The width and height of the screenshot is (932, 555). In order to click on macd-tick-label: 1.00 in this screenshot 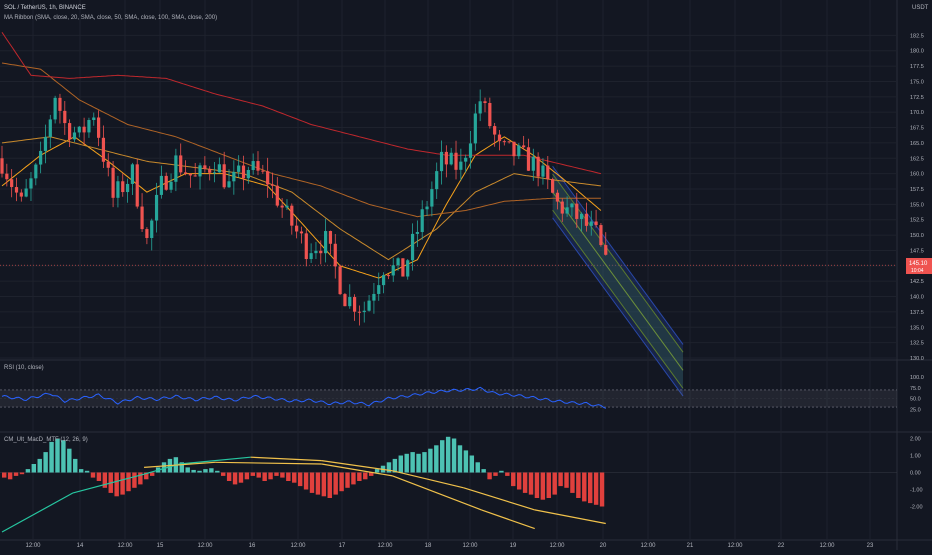, I will do `click(915, 457)`.